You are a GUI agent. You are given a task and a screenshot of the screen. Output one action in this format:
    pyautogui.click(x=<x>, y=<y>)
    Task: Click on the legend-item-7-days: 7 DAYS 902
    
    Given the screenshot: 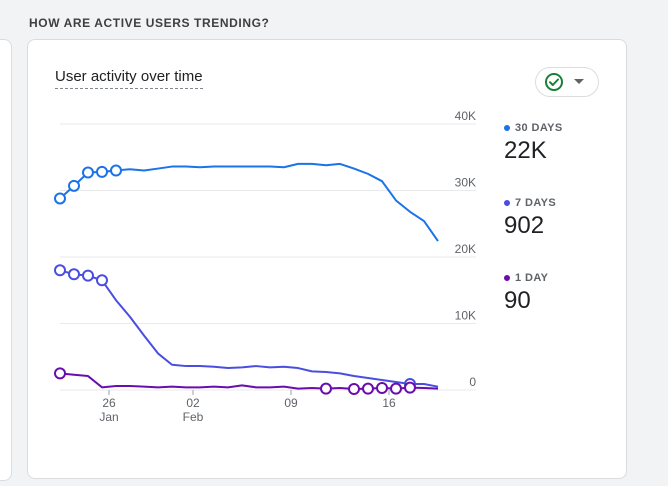 What is the action you would take?
    pyautogui.click(x=530, y=218)
    